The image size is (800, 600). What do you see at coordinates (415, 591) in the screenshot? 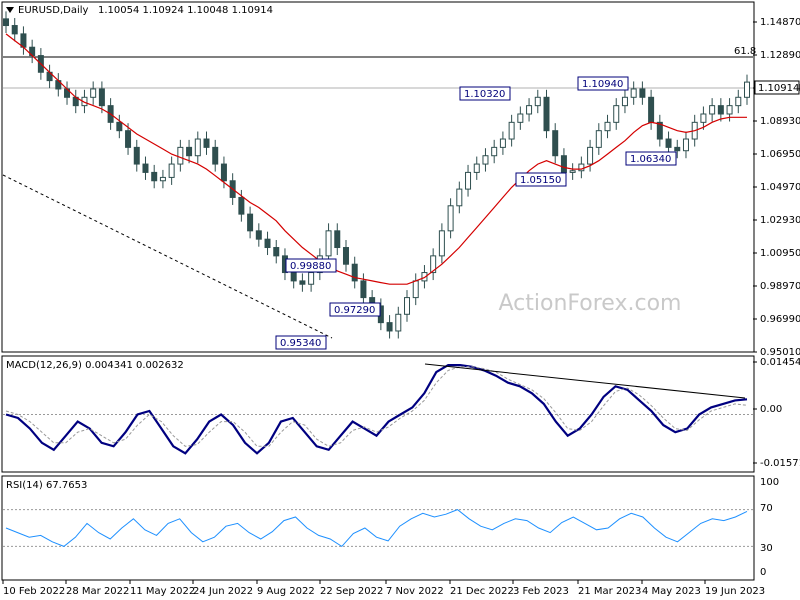
I see `date-axis-label: 7 Nov 2022` at bounding box center [415, 591].